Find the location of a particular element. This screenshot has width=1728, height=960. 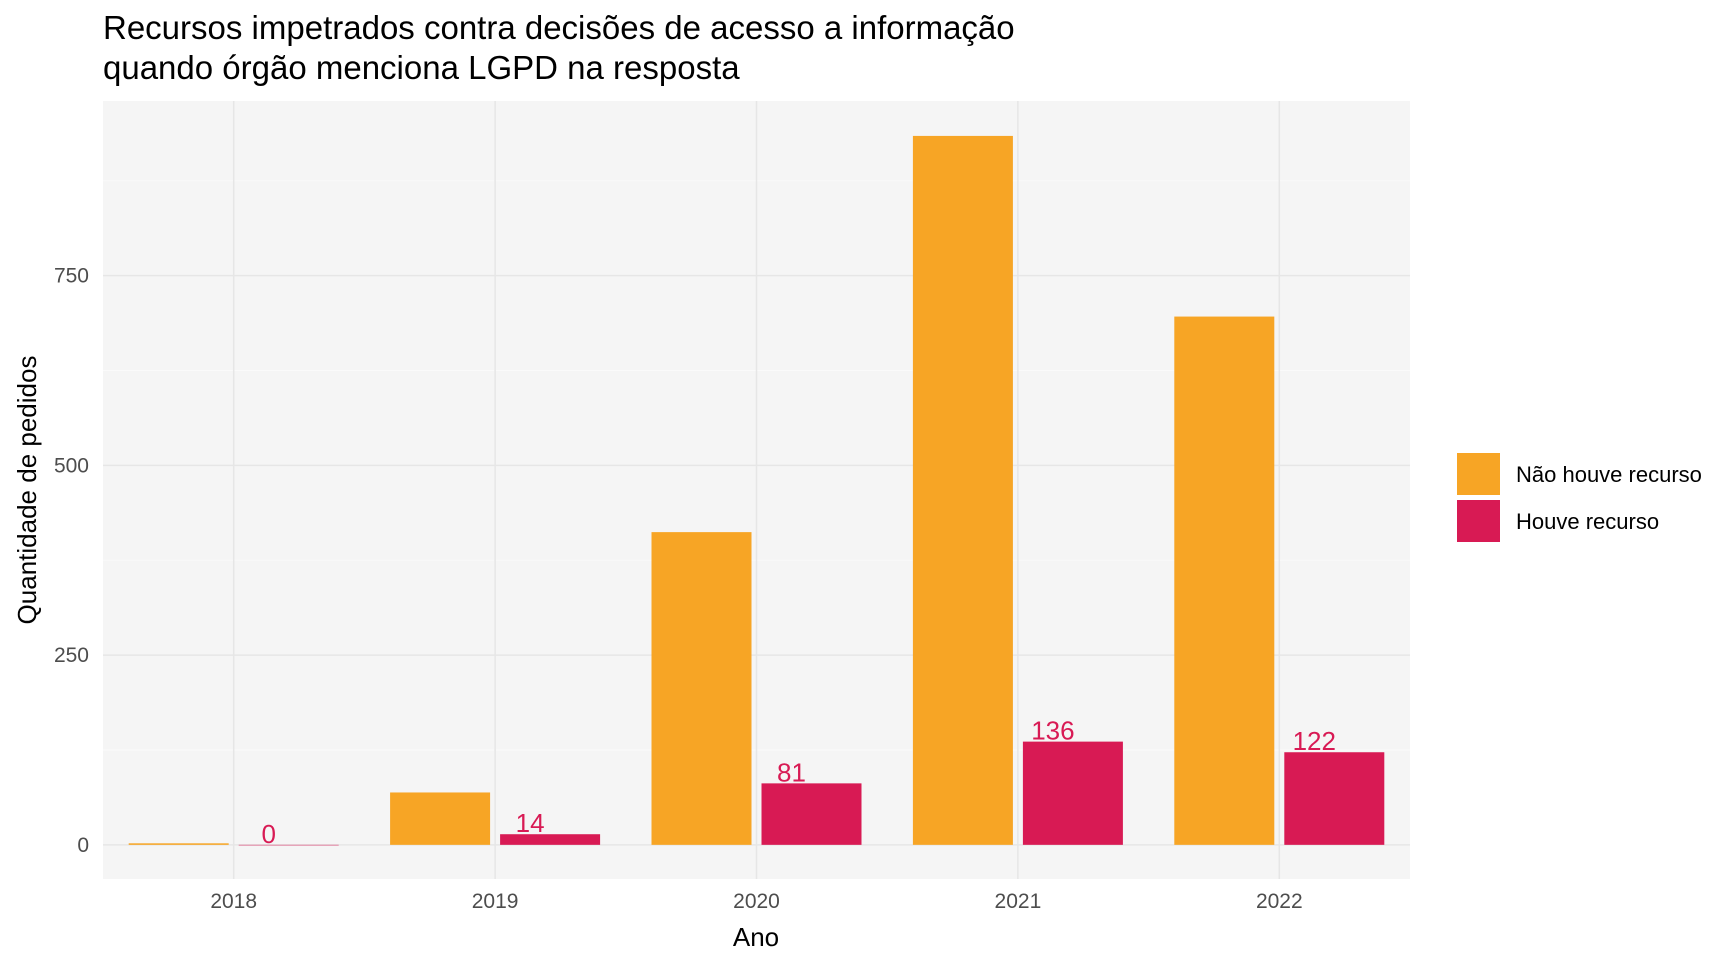

legend-label: Houve recurso is located at coordinates (1587, 521).